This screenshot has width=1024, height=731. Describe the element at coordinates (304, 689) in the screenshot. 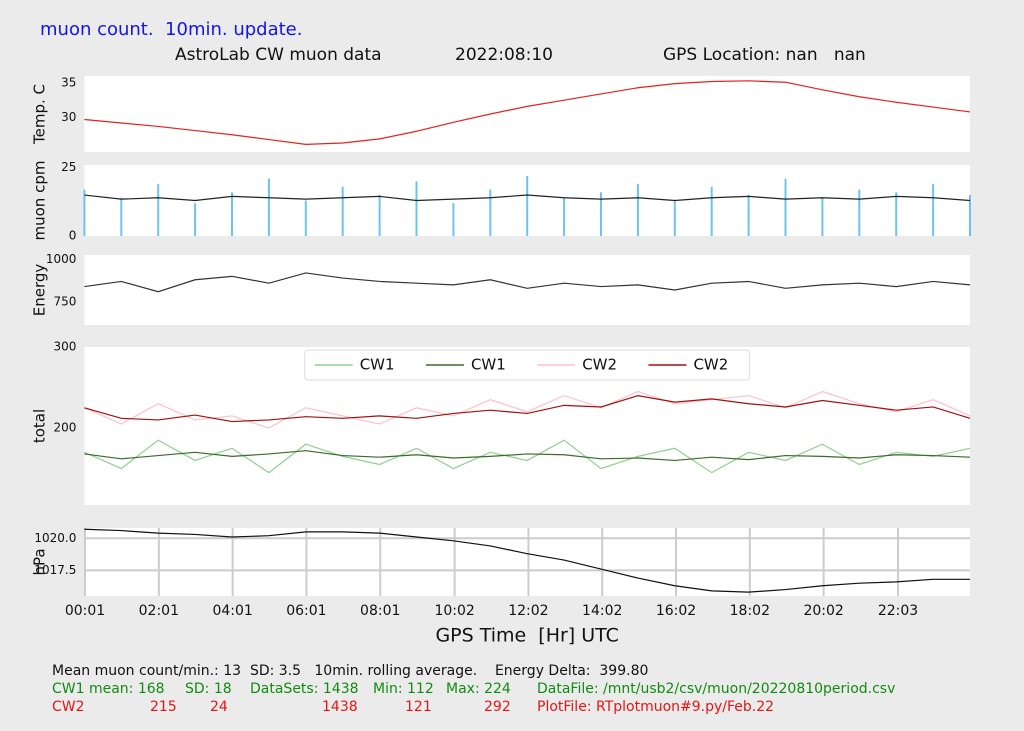

I see `cw1-stat: DataSets: 1438` at that location.